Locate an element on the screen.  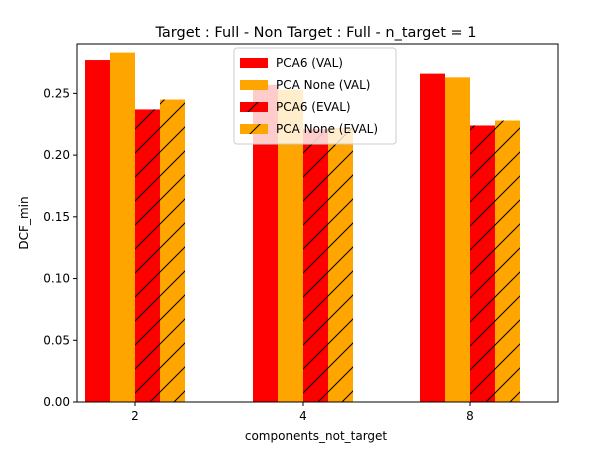
y-tick-label-4: 0.20 is located at coordinates (56, 155).